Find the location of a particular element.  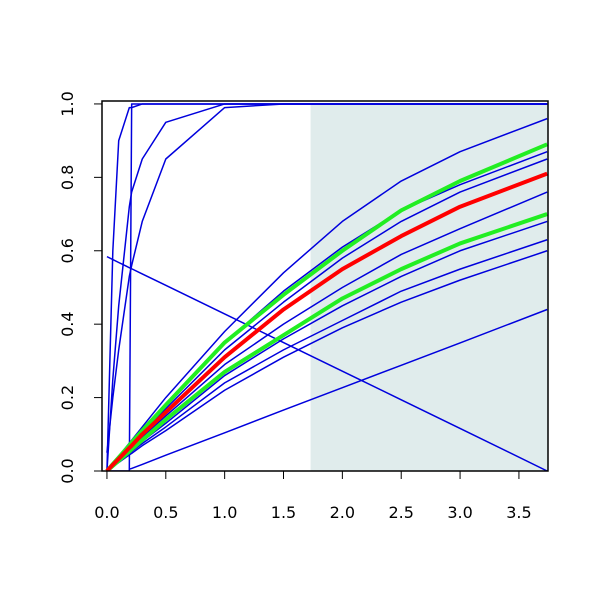

y-tick-label: 0.6 is located at coordinates (67, 250).